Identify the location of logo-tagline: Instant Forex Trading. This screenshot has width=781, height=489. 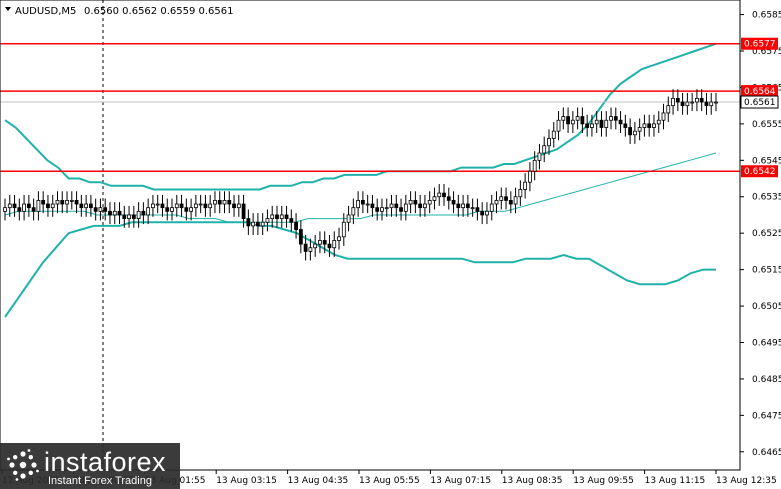
(100, 481).